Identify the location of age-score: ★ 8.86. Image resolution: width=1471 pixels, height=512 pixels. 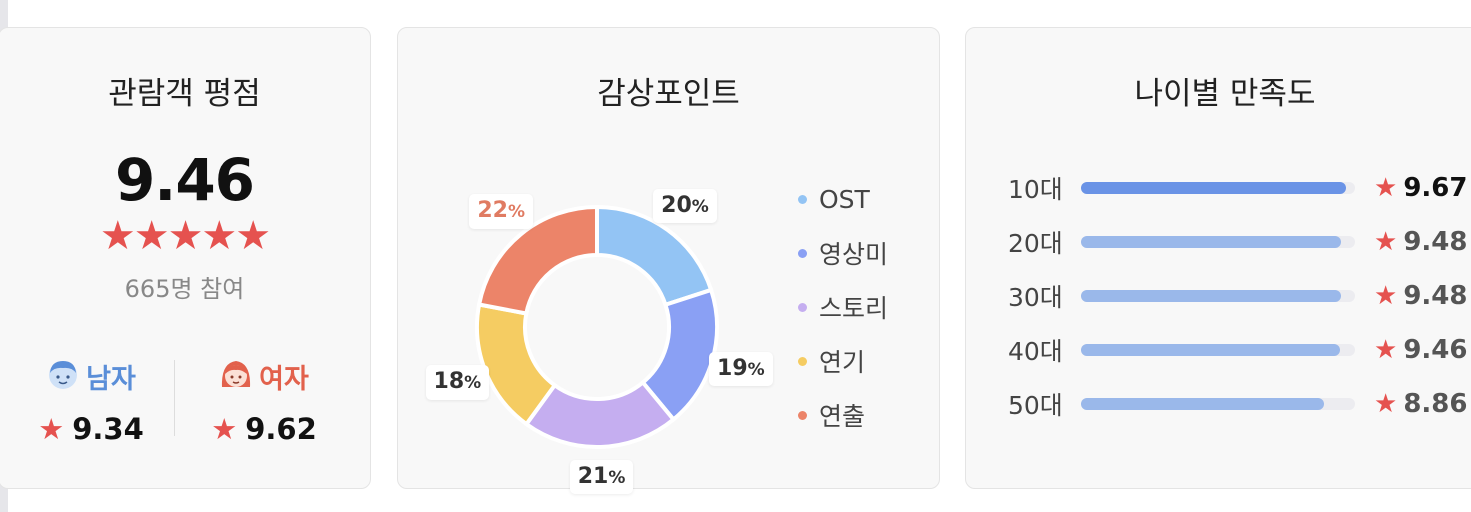
(1420, 404).